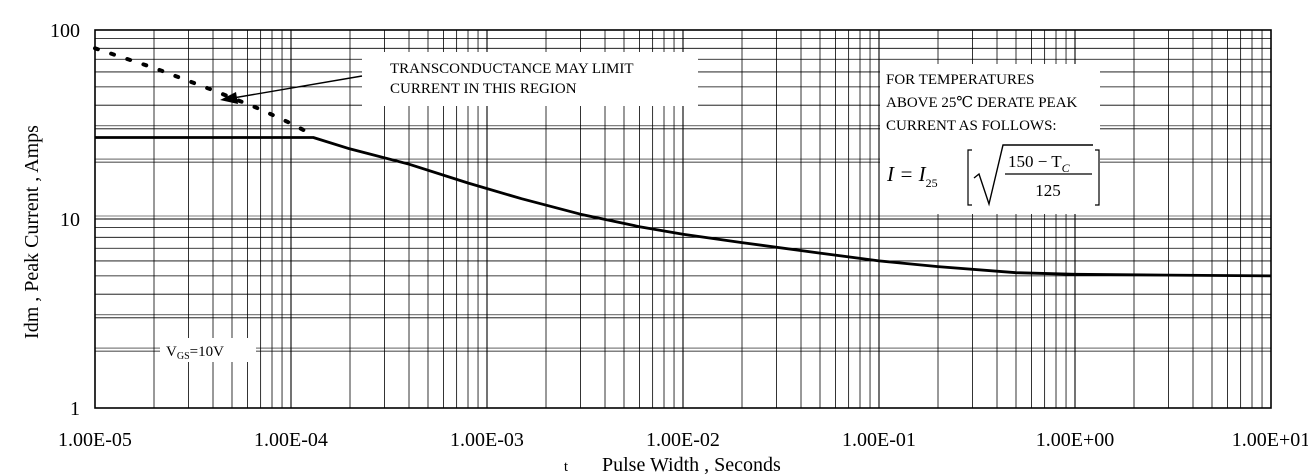  What do you see at coordinates (1066, 168) in the screenshot?
I see `formula-numerator-sub: C` at bounding box center [1066, 168].